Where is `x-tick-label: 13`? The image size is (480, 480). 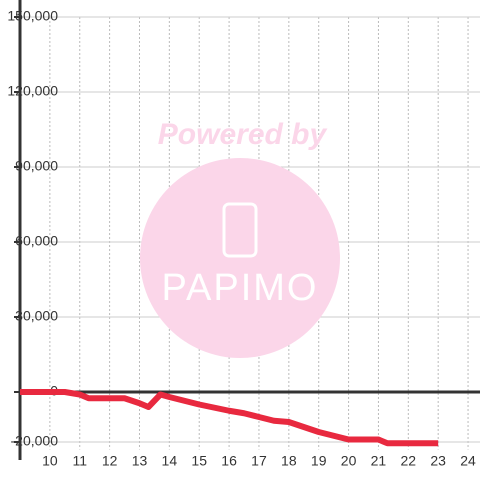
x-tick-label: 13 is located at coordinates (140, 461).